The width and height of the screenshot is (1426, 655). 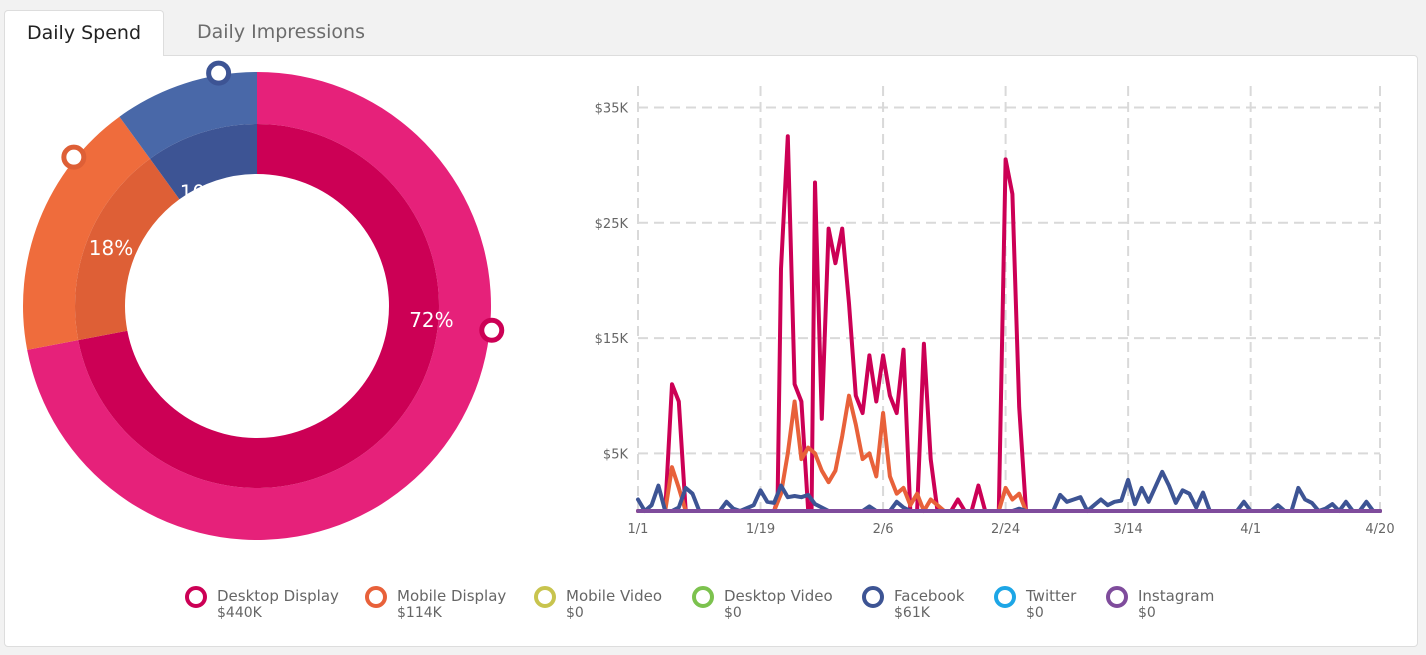 What do you see at coordinates (1379, 529) in the screenshot?
I see `x-tick-label: 4/20` at bounding box center [1379, 529].